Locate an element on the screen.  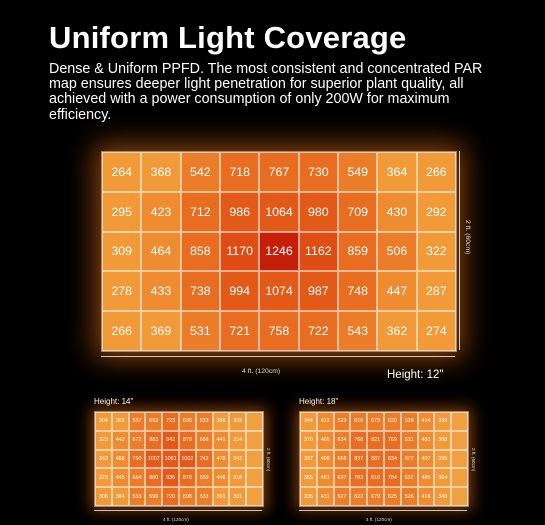
ppfd-cell: 430 is located at coordinates (397, 211).